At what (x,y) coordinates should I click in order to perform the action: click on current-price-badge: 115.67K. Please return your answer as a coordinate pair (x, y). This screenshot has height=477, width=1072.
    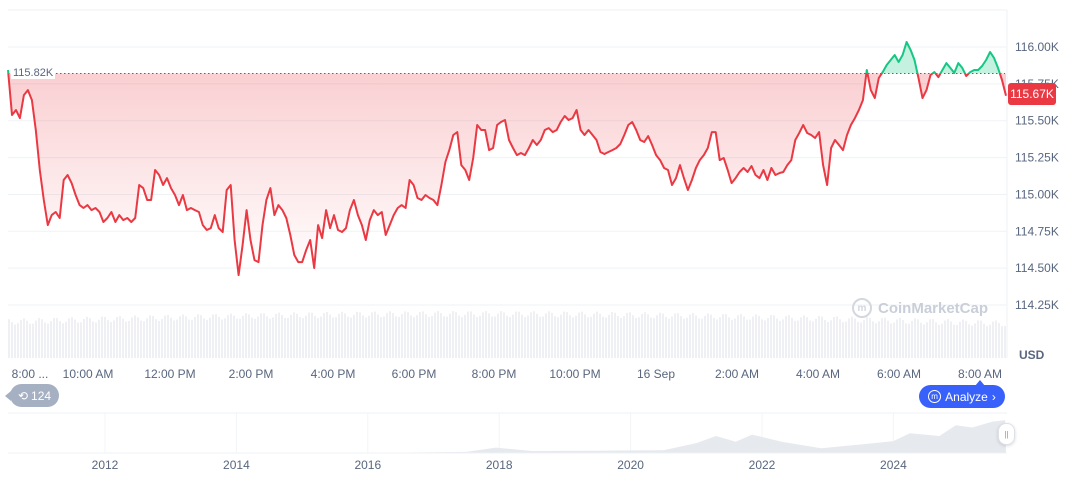
    Looking at the image, I should click on (1032, 94).